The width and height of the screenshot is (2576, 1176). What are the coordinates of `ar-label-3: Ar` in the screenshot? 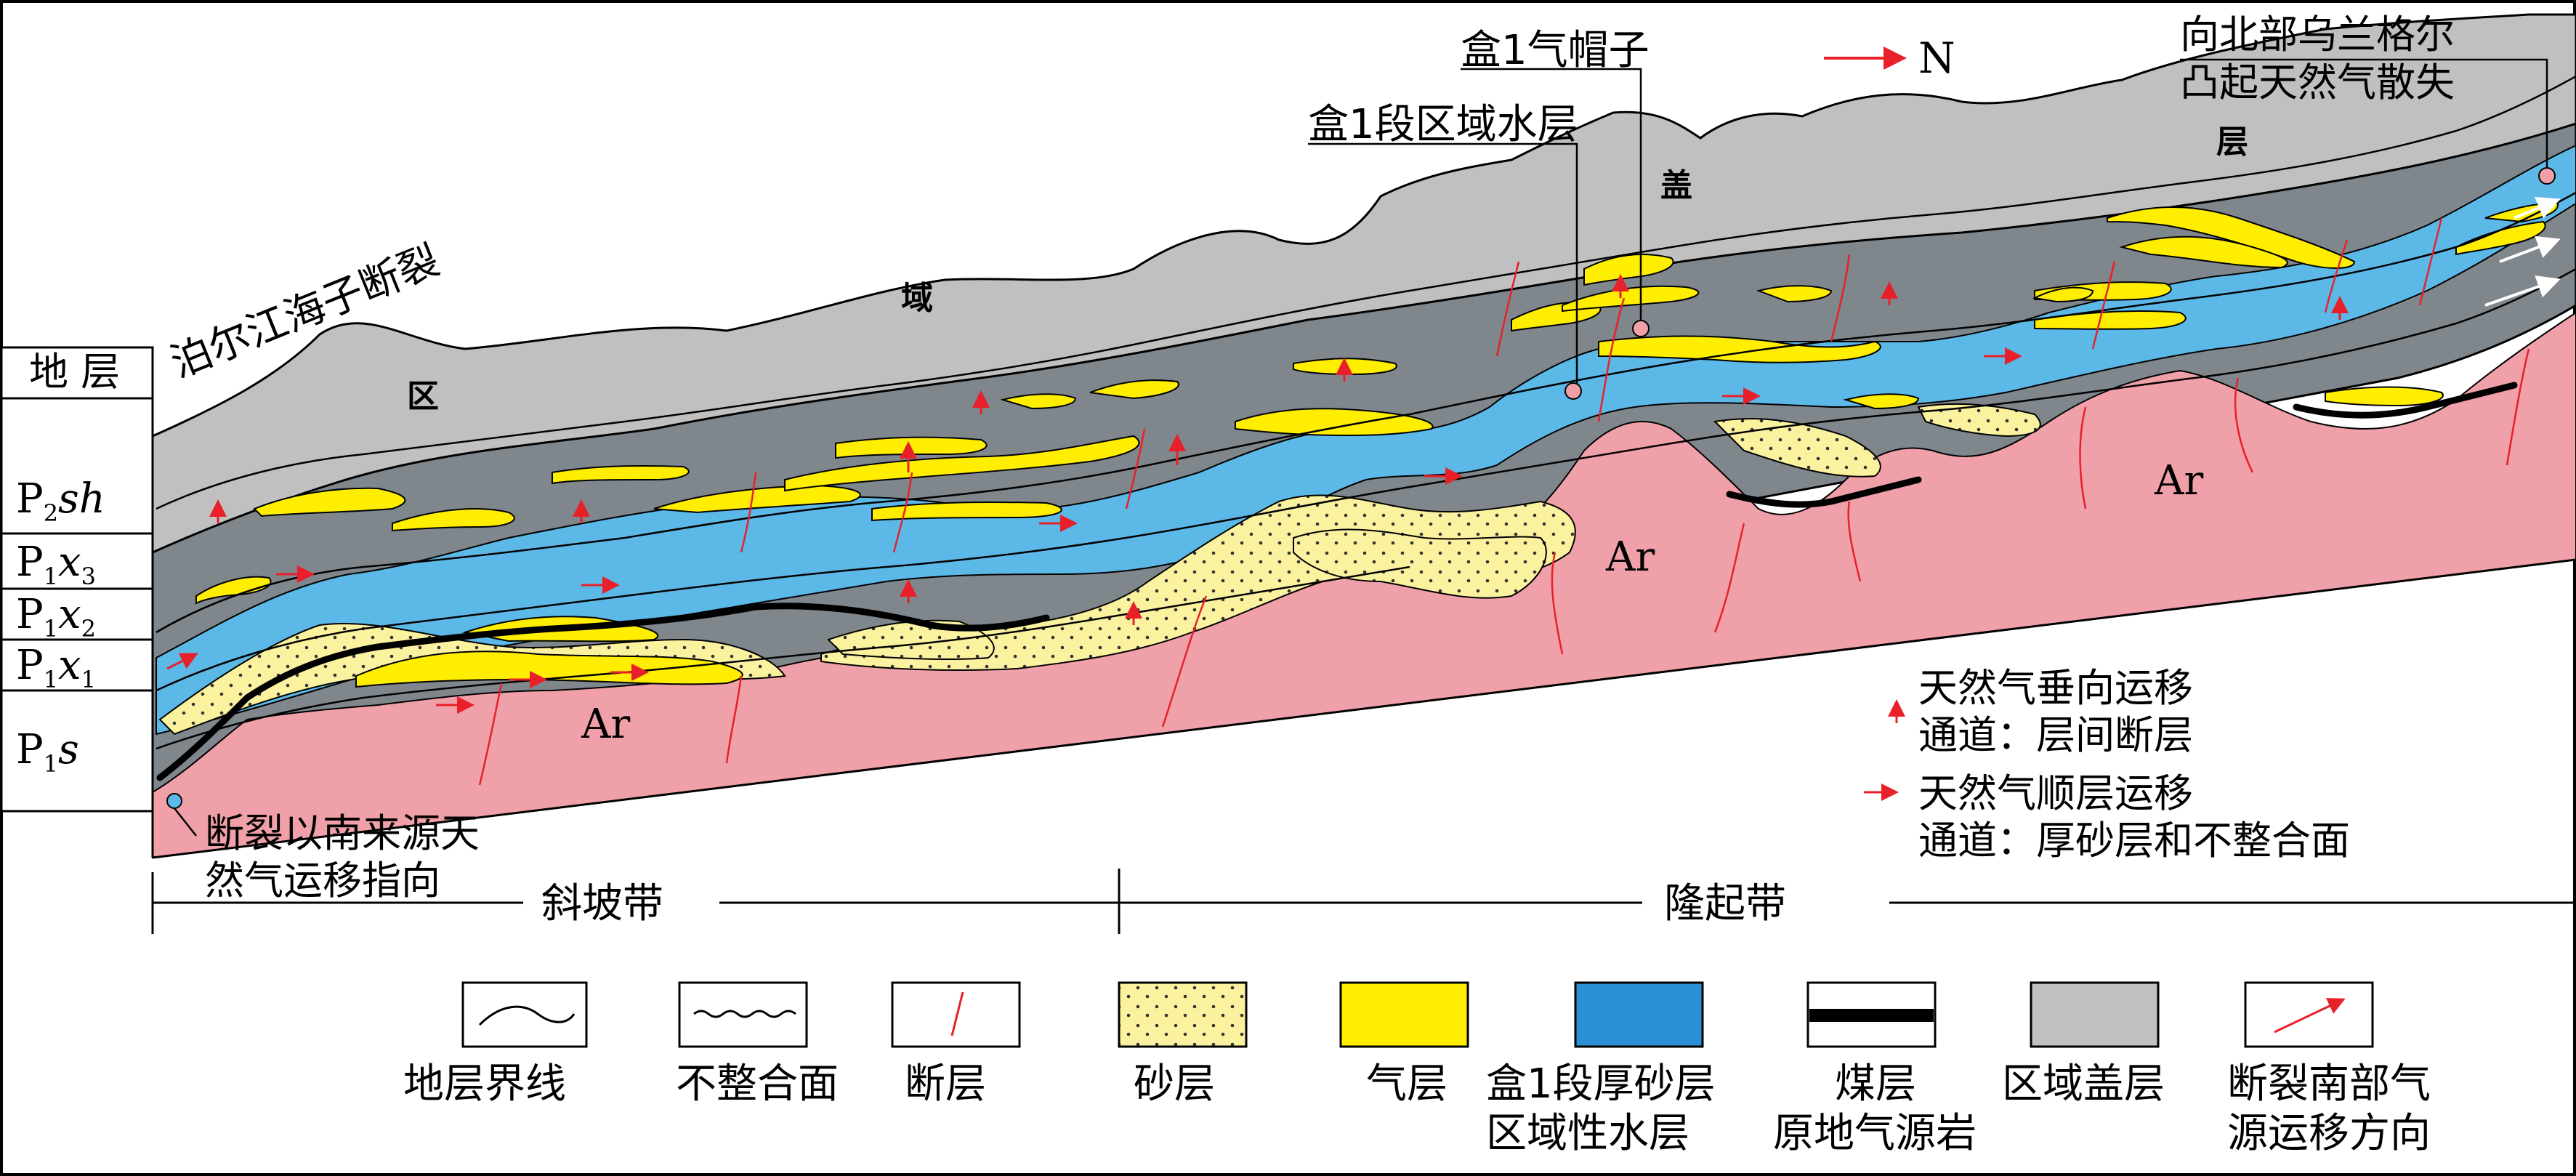 It's located at (2179, 481).